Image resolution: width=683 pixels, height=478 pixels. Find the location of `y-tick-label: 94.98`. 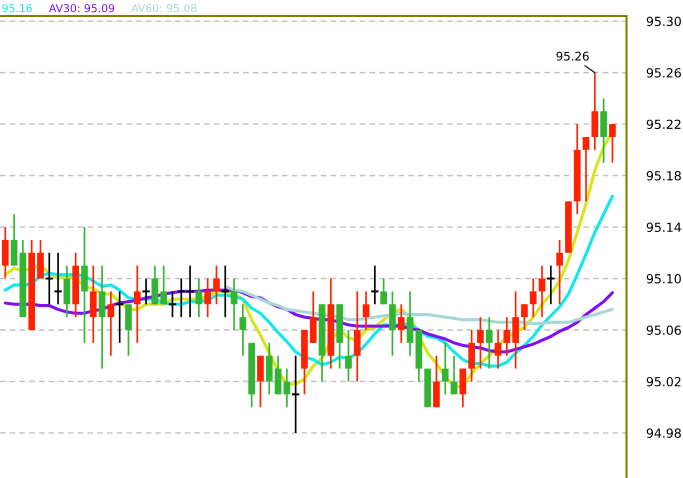

y-tick-label: 94.98 is located at coordinates (663, 433).